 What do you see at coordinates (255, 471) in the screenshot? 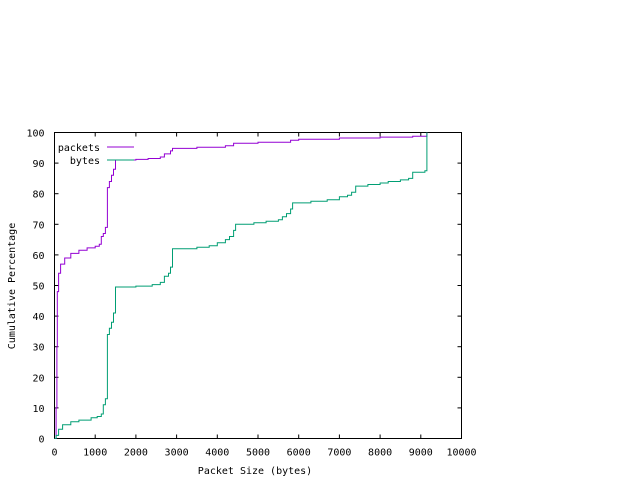
I see `x-axis-label: Packet Size (bytes)` at bounding box center [255, 471].